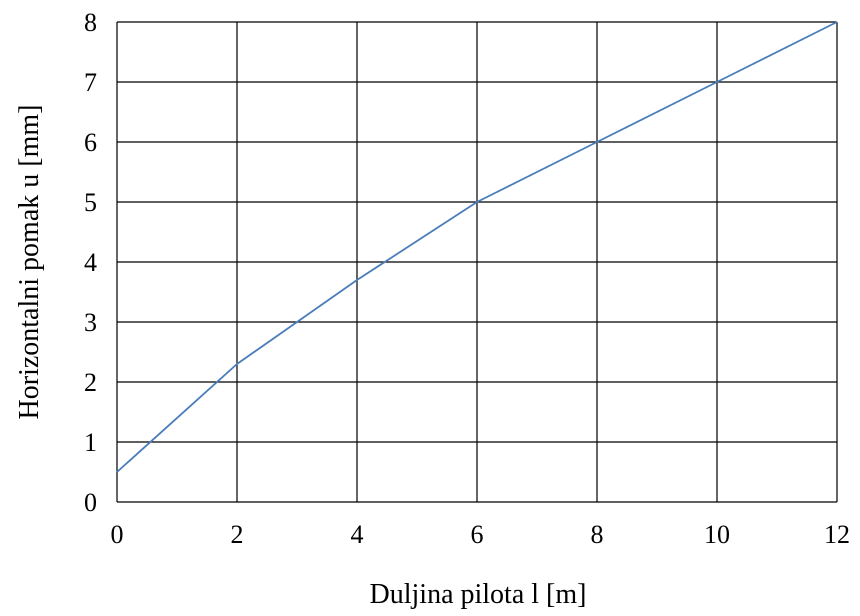  What do you see at coordinates (117, 534) in the screenshot?
I see `x-tick-label: 0` at bounding box center [117, 534].